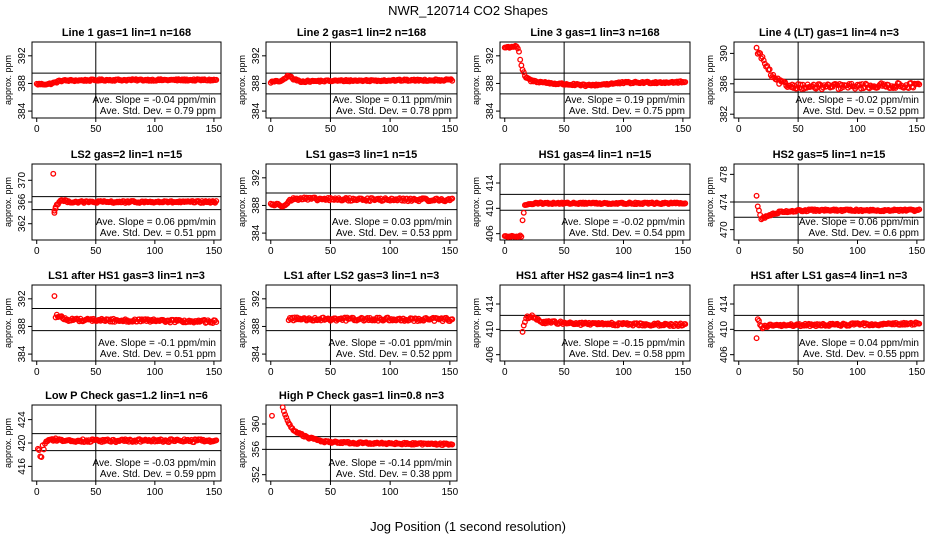 Image resolution: width=936 pixels, height=540 pixels. Describe the element at coordinates (490, 303) in the screenshot. I see `y-tick-label: 414` at that location.